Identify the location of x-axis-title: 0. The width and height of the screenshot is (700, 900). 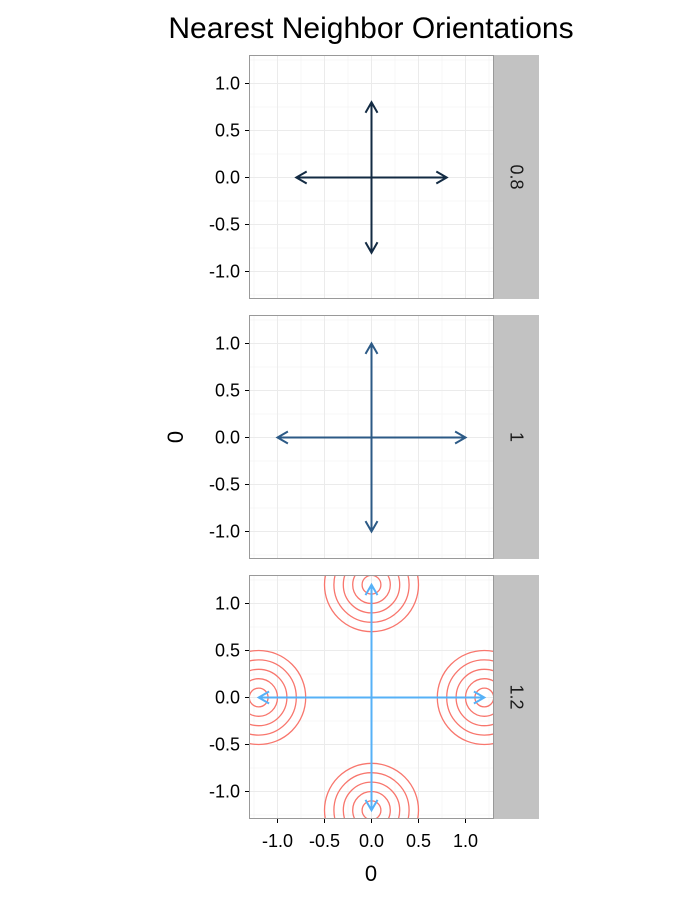
(371, 873).